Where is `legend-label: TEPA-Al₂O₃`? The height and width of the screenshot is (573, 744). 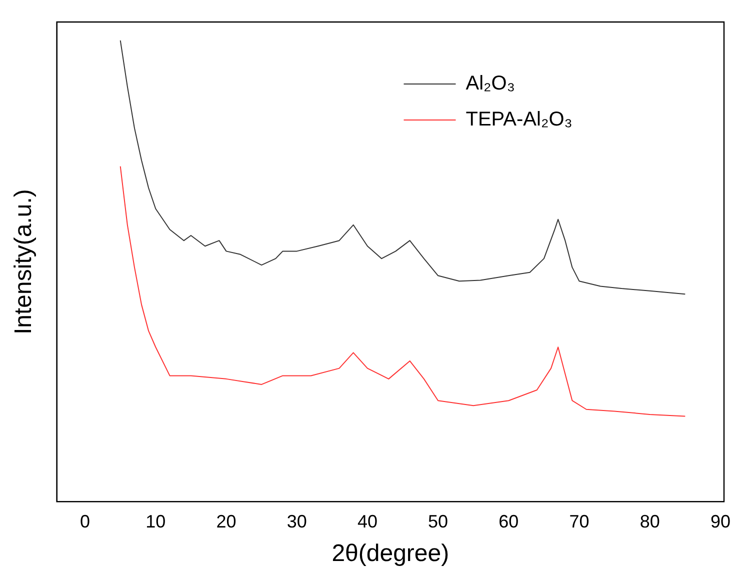 legend-label: TEPA-Al₂O₃ is located at coordinates (519, 119).